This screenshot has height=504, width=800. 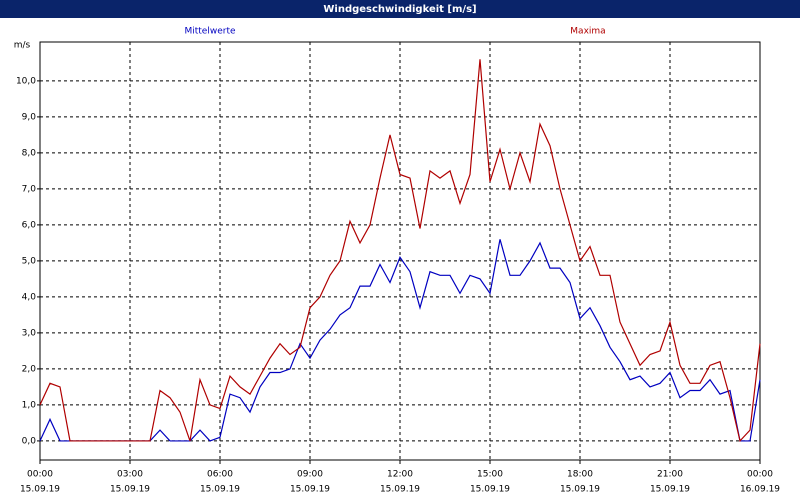 I want to click on x-tick-label: 18:00, so click(x=580, y=475).